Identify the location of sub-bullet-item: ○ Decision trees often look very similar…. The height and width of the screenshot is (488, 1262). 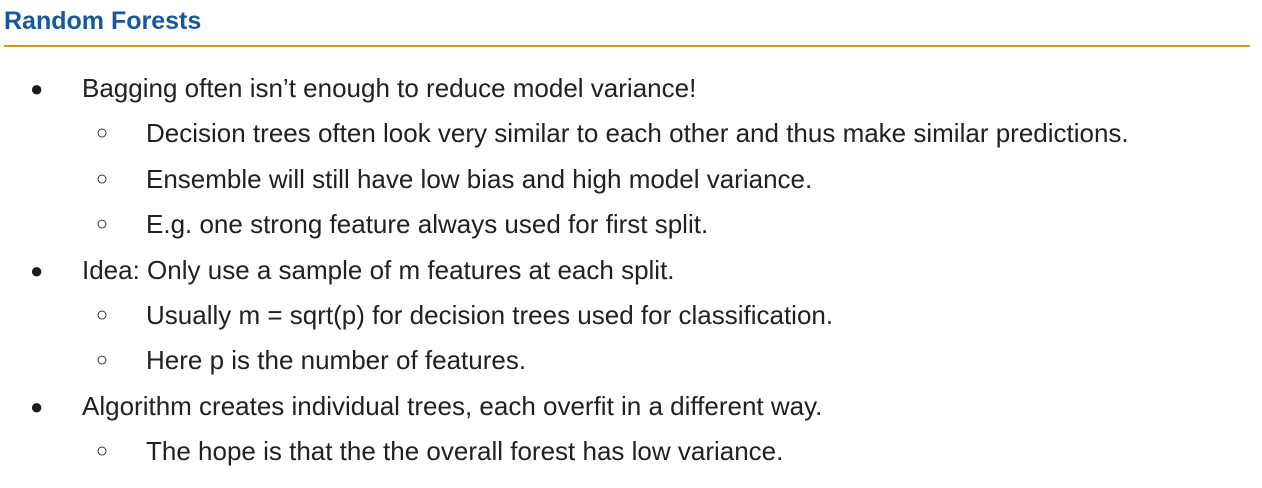
(631, 133).